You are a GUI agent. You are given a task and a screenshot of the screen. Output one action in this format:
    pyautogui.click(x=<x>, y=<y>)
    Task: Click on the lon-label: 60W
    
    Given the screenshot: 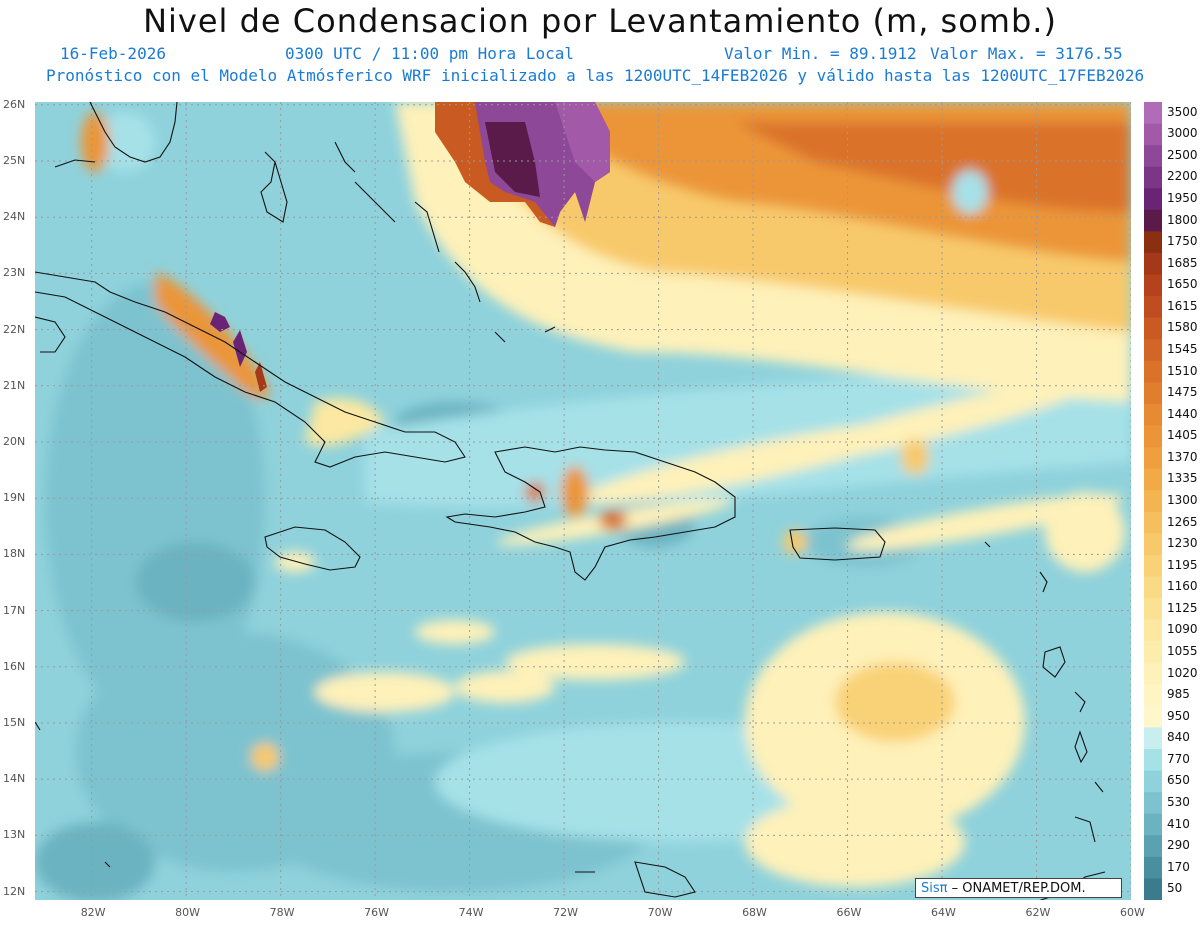 What is the action you would take?
    pyautogui.click(x=1132, y=912)
    